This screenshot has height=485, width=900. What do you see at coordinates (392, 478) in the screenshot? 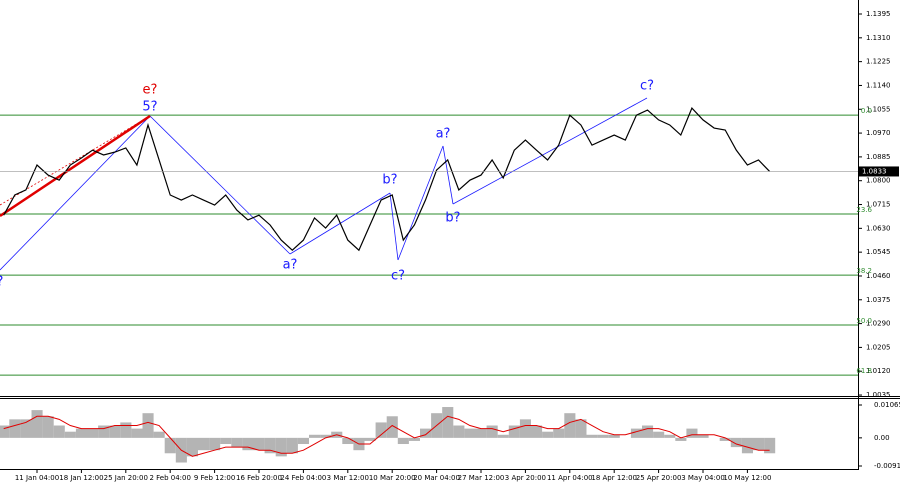
I see `x-tick-label: 10 Mar 20:00` at bounding box center [392, 478].